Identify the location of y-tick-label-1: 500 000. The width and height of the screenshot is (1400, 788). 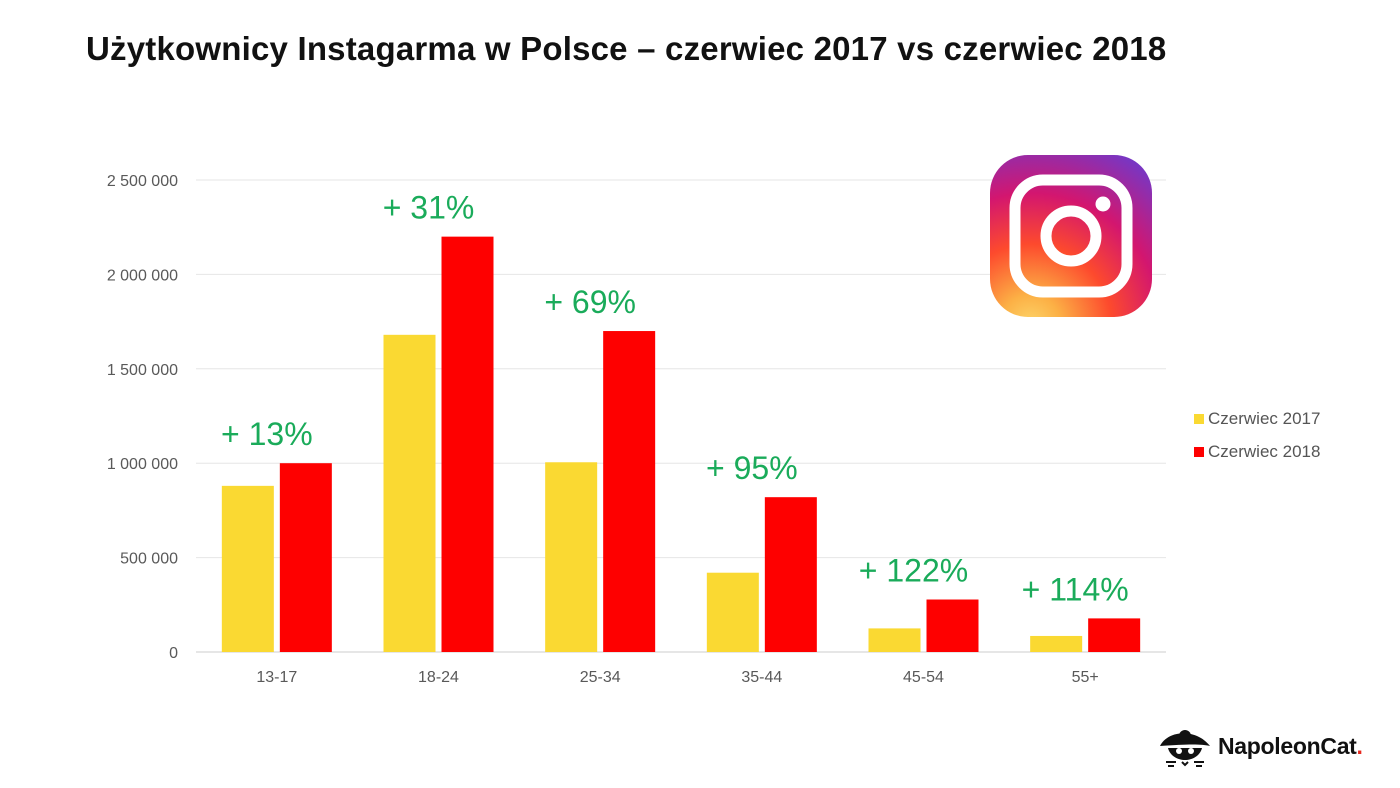
(149, 559).